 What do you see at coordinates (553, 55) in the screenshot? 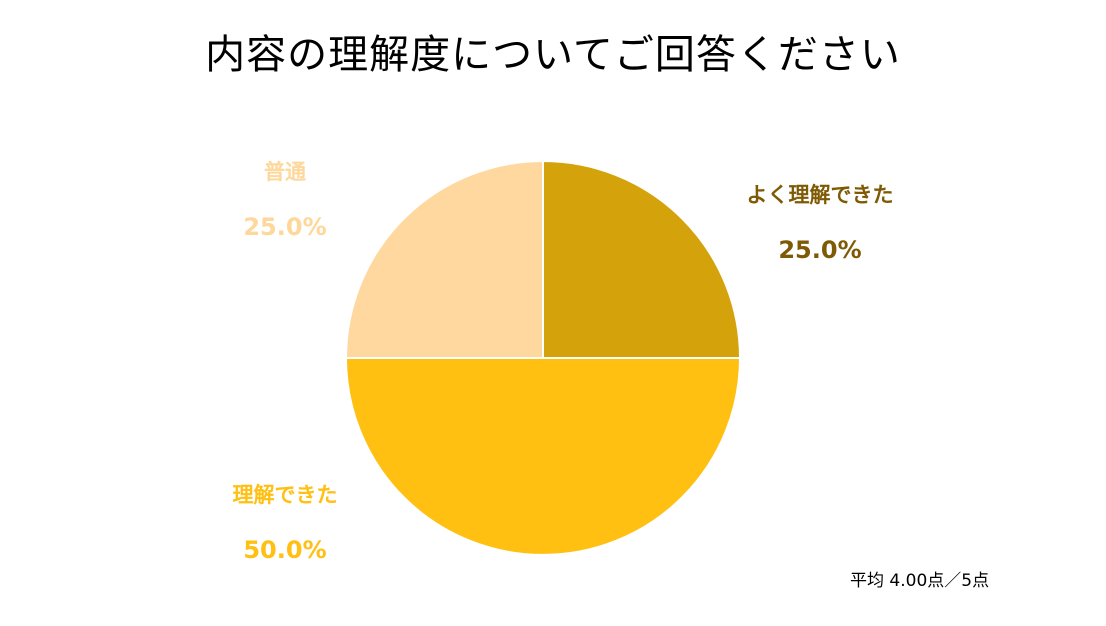
I see `chart-title: 内容の理解度についてご回答ください` at bounding box center [553, 55].